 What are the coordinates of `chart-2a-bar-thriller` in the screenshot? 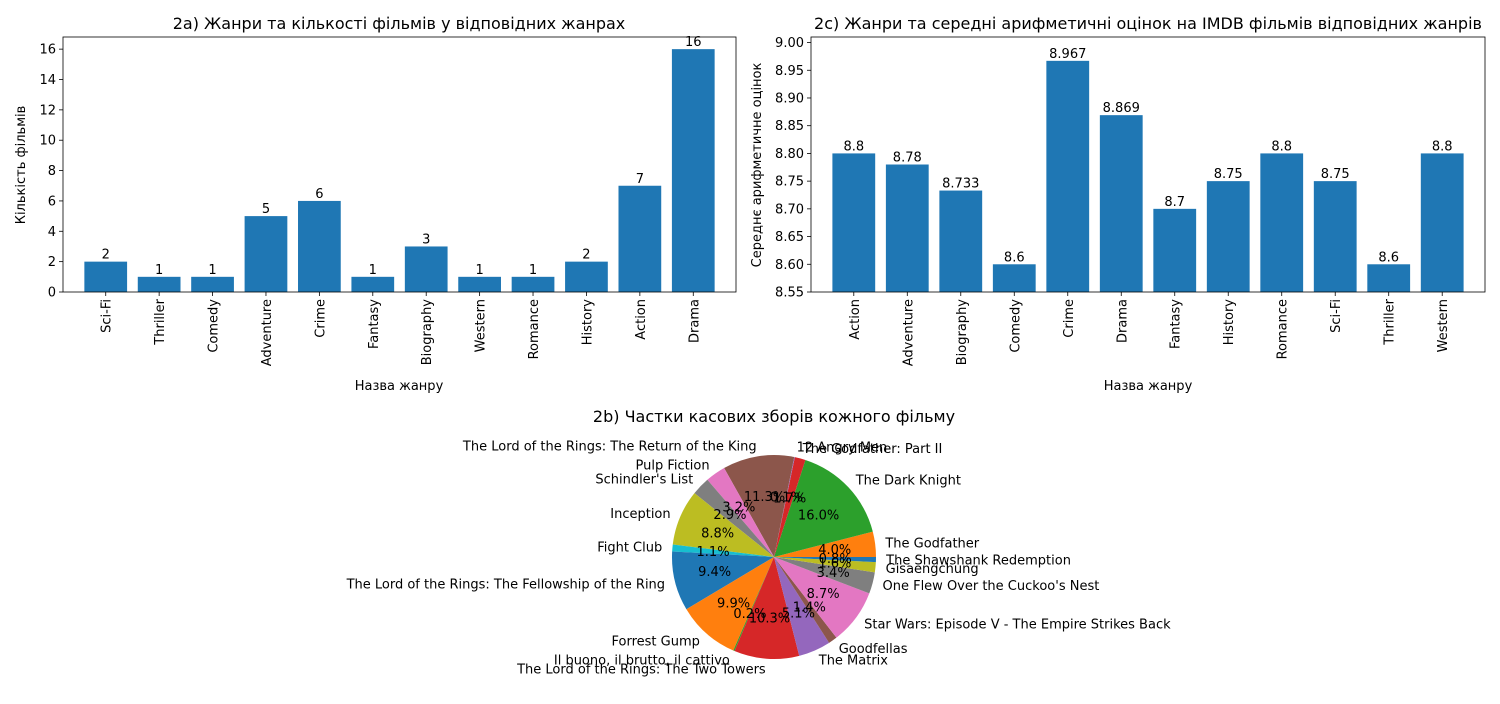 It's located at (159, 284).